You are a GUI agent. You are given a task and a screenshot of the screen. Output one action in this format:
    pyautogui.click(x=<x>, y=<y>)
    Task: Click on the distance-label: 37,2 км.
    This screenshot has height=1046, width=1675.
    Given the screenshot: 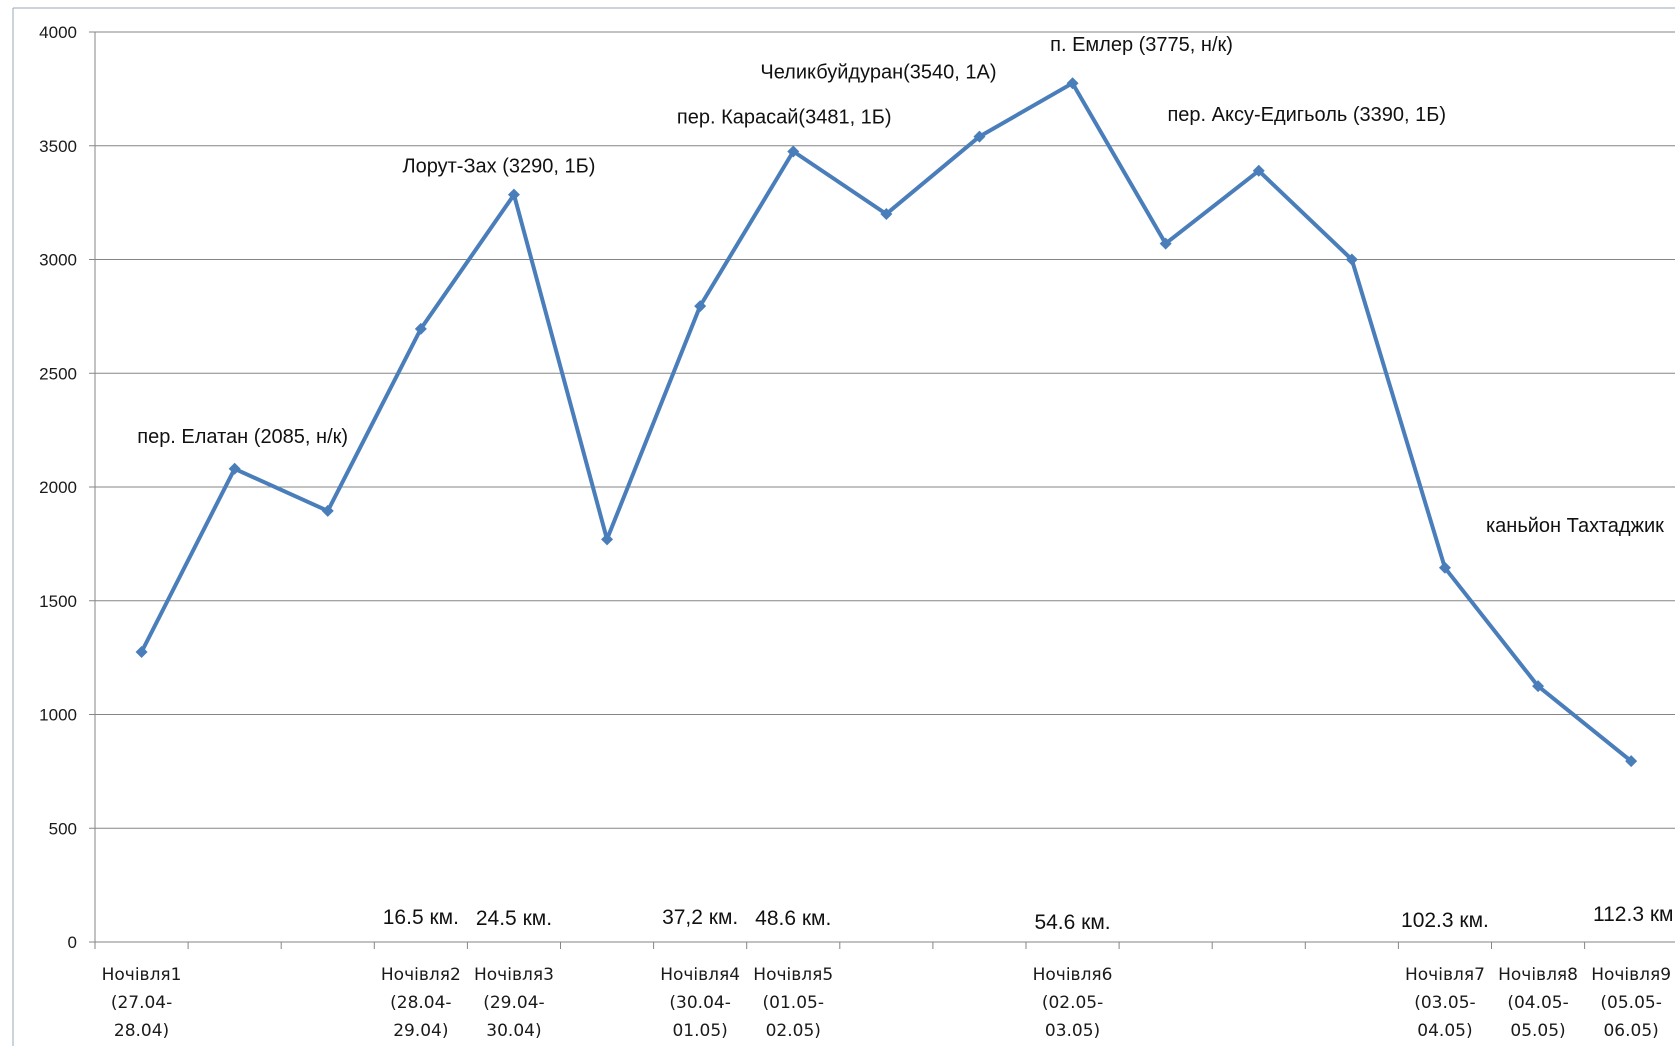 What is the action you would take?
    pyautogui.click(x=700, y=917)
    